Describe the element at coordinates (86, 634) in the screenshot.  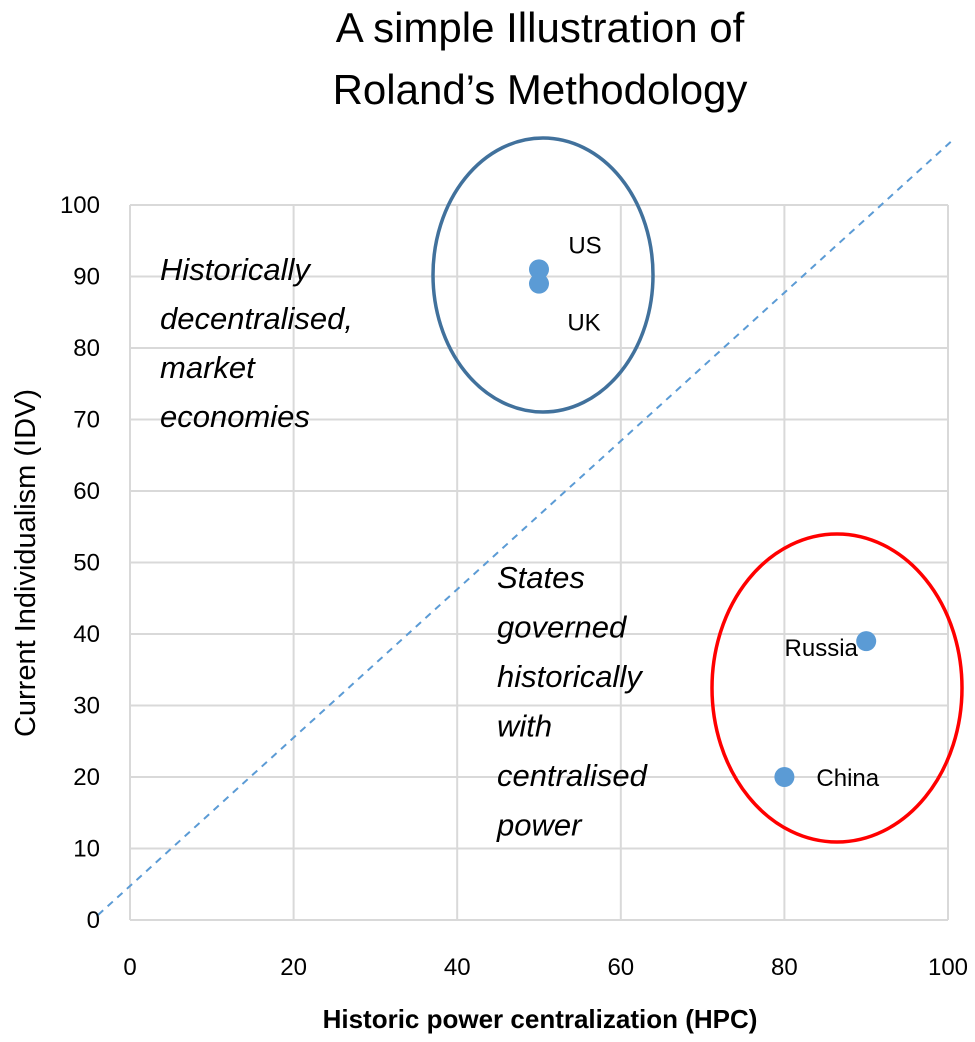
I see `y-tick-label: 40` at that location.